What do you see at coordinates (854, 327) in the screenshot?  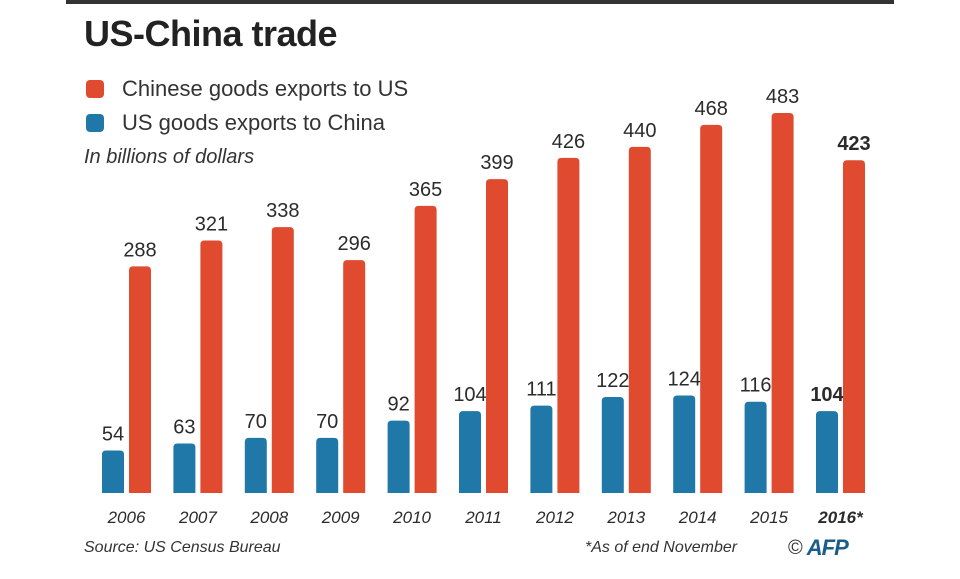 I see `bar-chinese-exports-2016` at bounding box center [854, 327].